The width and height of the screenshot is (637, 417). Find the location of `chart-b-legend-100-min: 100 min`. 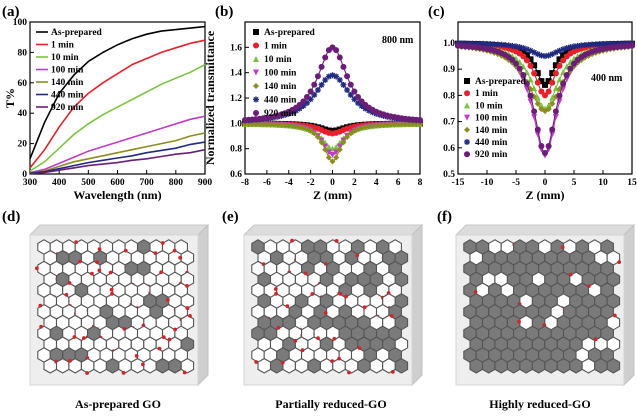

chart-b-legend-100-min: 100 min is located at coordinates (280, 74).